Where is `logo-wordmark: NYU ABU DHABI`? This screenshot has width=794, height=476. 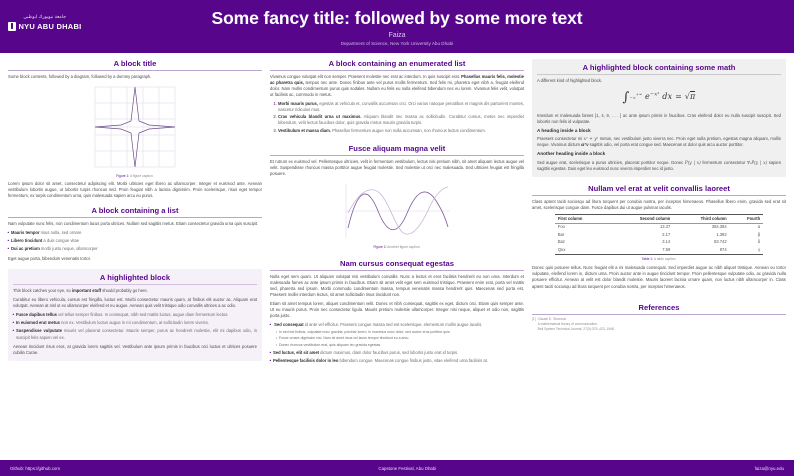 logo-wordmark: NYU ABU DHABI is located at coordinates (50, 26).